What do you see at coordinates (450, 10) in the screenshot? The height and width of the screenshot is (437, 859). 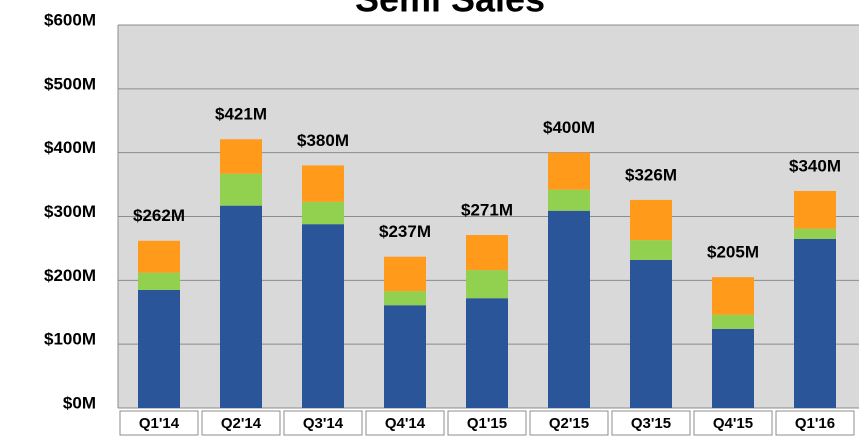 I see `chart-title: Semi Sales` at bounding box center [450, 10].